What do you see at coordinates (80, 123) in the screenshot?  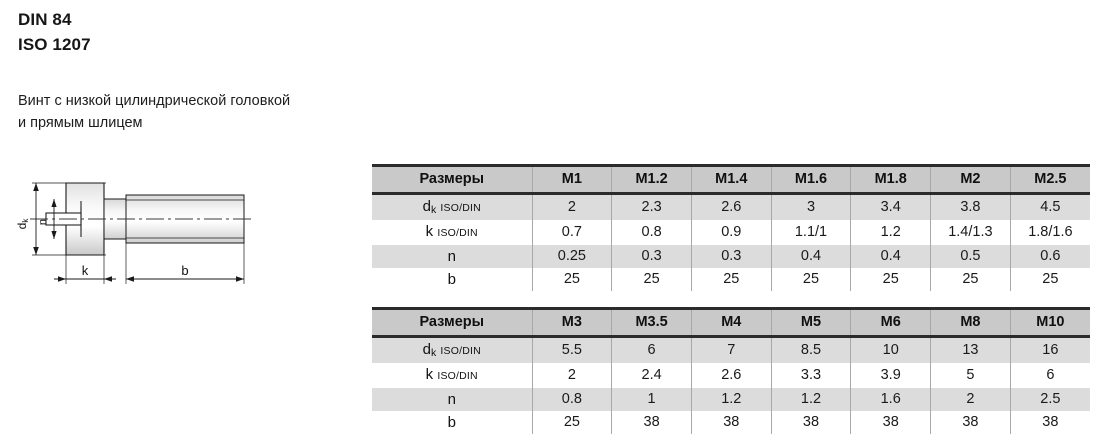 I see `description-line-2: и прямым шлицем` at bounding box center [80, 123].